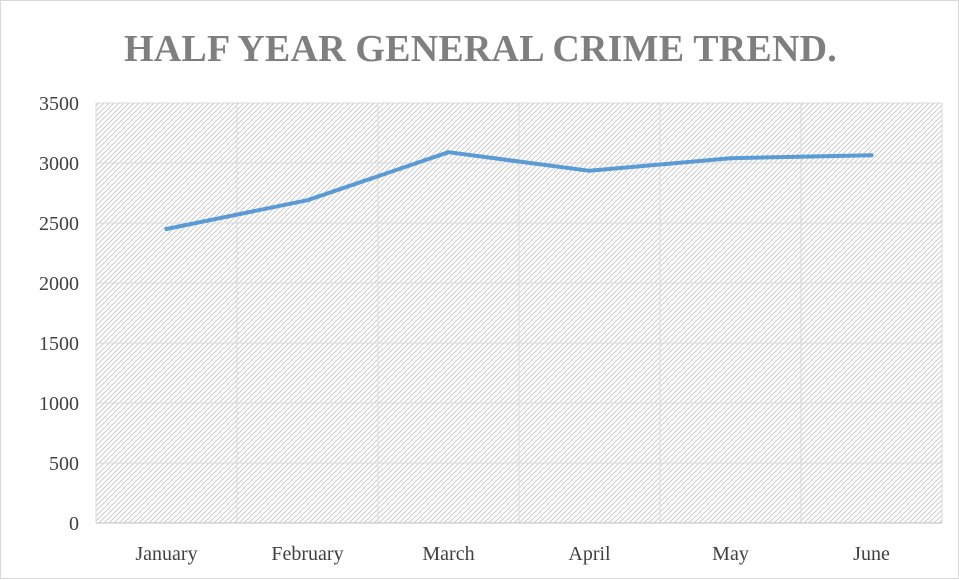 The height and width of the screenshot is (580, 959). I want to click on chart-title: HALF YEAR GENERAL CRIME TREND., so click(480, 49).